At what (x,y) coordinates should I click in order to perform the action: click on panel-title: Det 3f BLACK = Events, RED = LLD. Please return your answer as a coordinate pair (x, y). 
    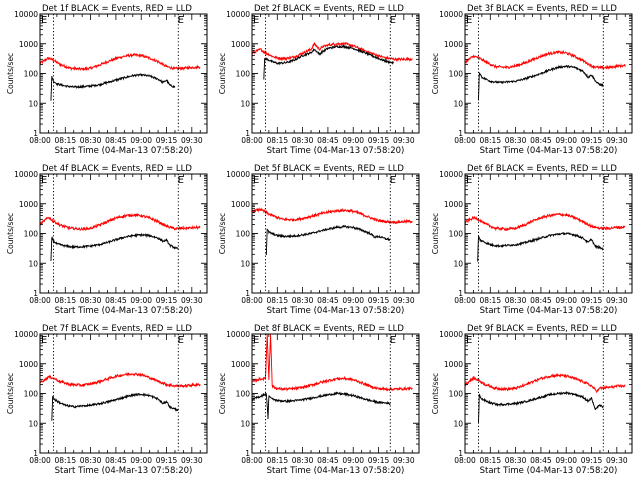
    Looking at the image, I should click on (542, 9).